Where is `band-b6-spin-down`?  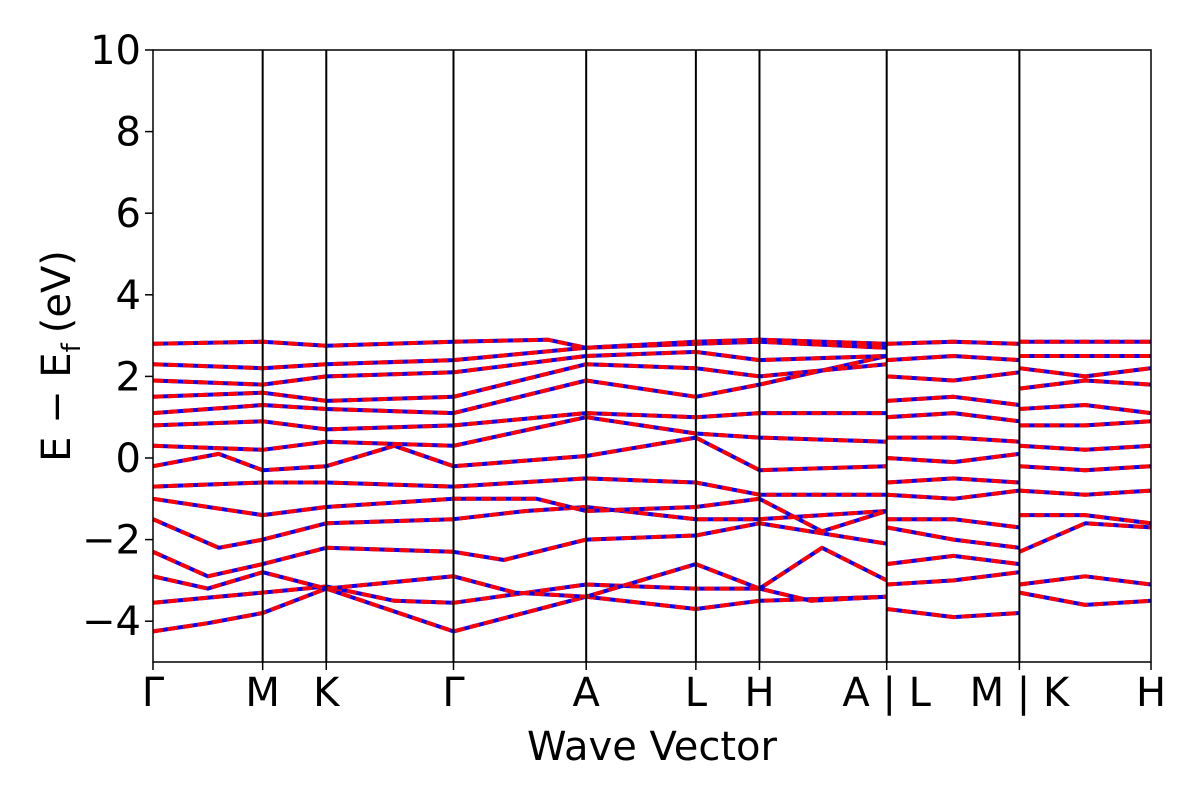
band-b6-spin-down is located at coordinates (520, 515).